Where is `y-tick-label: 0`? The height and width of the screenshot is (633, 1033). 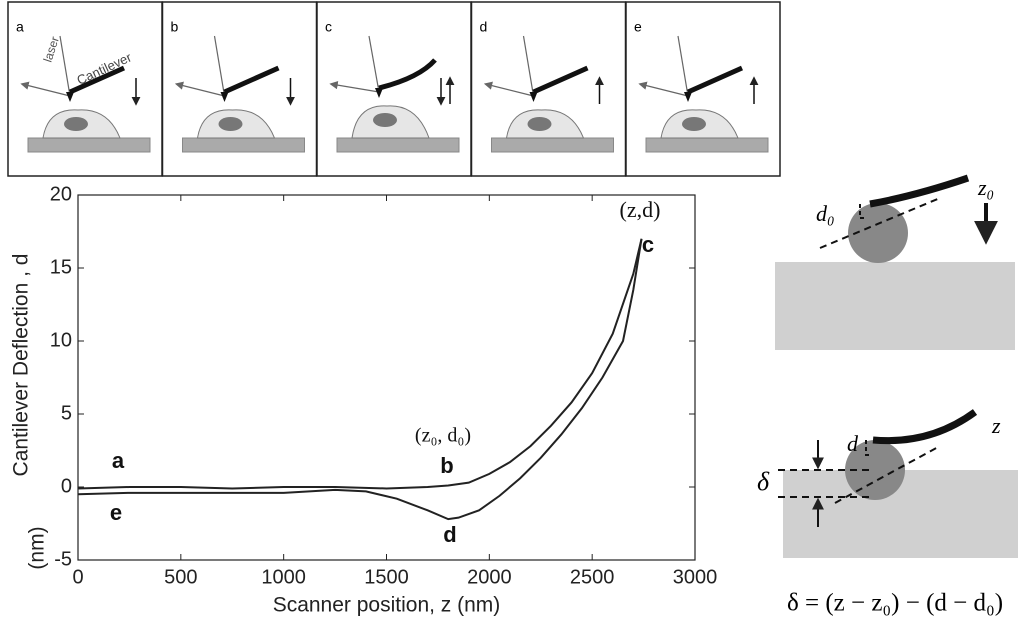
y-tick-label: 0 is located at coordinates (66, 486).